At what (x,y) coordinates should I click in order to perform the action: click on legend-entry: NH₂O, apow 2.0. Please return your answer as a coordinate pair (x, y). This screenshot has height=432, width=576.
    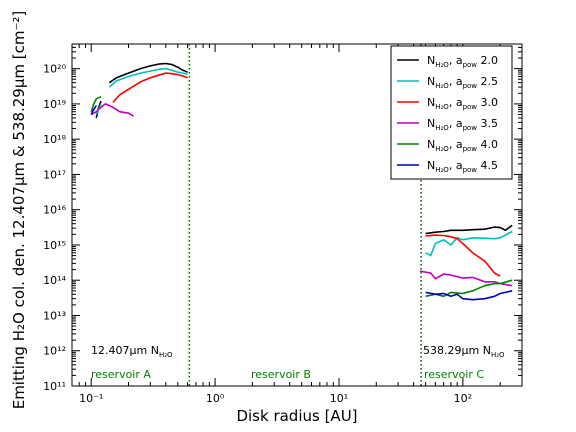
    Looking at the image, I should click on (447, 61).